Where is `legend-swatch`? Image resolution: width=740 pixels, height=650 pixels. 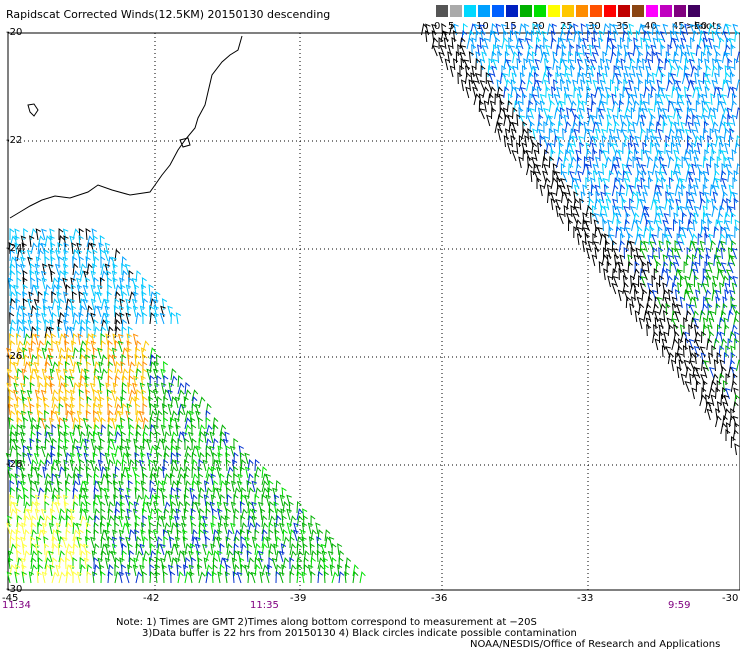 legend-swatch is located at coordinates (456, 11).